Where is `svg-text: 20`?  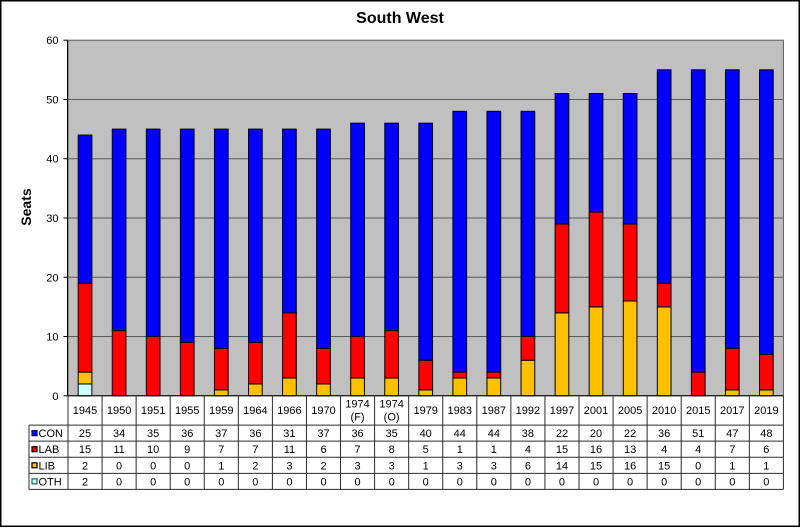 svg-text: 20 is located at coordinates (52, 278).